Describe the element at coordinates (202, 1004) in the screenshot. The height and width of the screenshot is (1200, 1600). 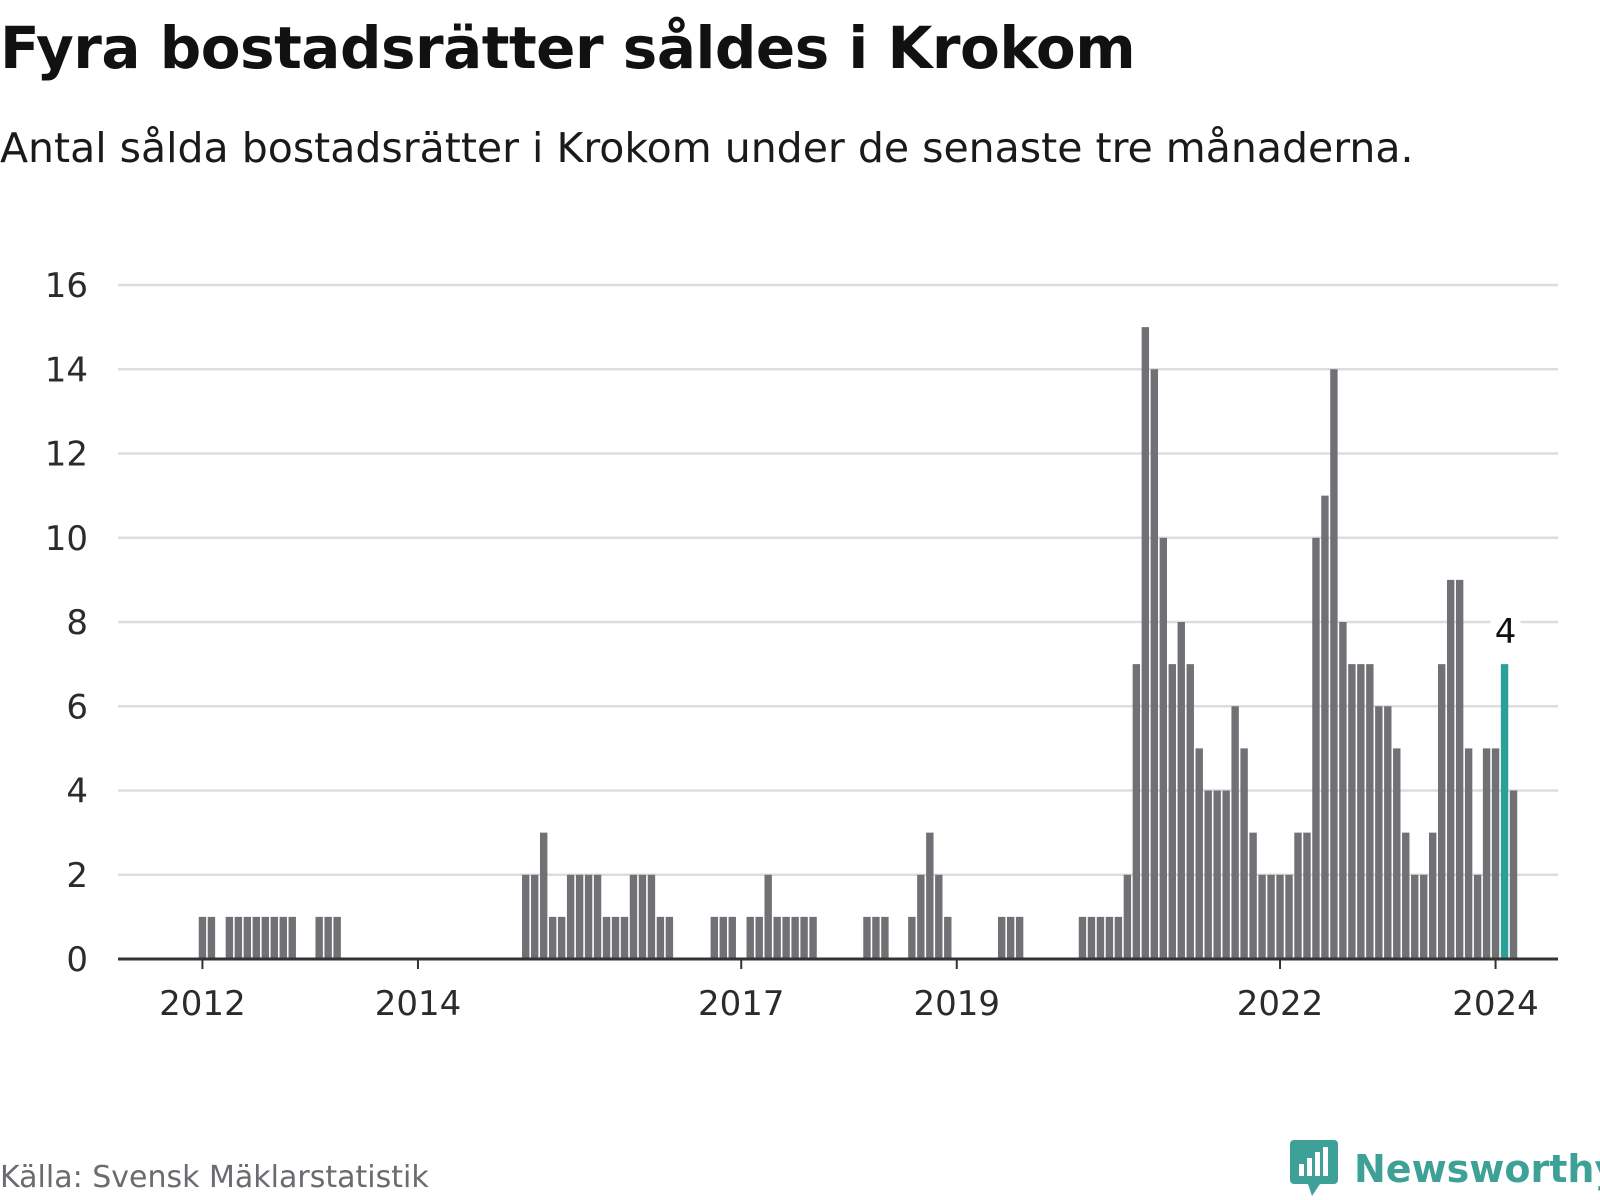
I see `x-tick-label: 2012` at that location.